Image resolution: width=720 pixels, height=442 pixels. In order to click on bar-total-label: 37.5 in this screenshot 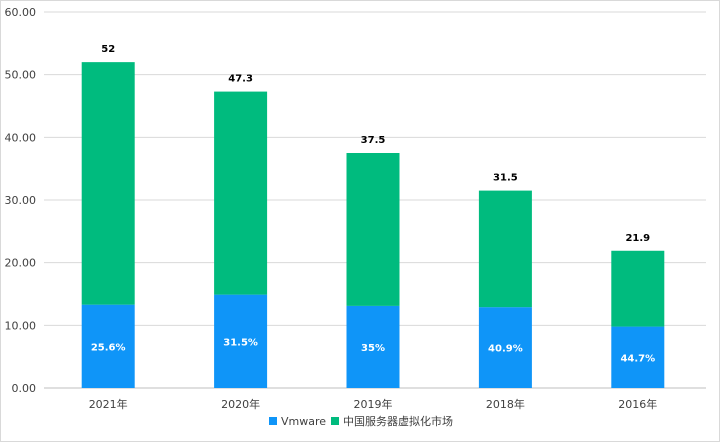, I will do `click(373, 140)`.